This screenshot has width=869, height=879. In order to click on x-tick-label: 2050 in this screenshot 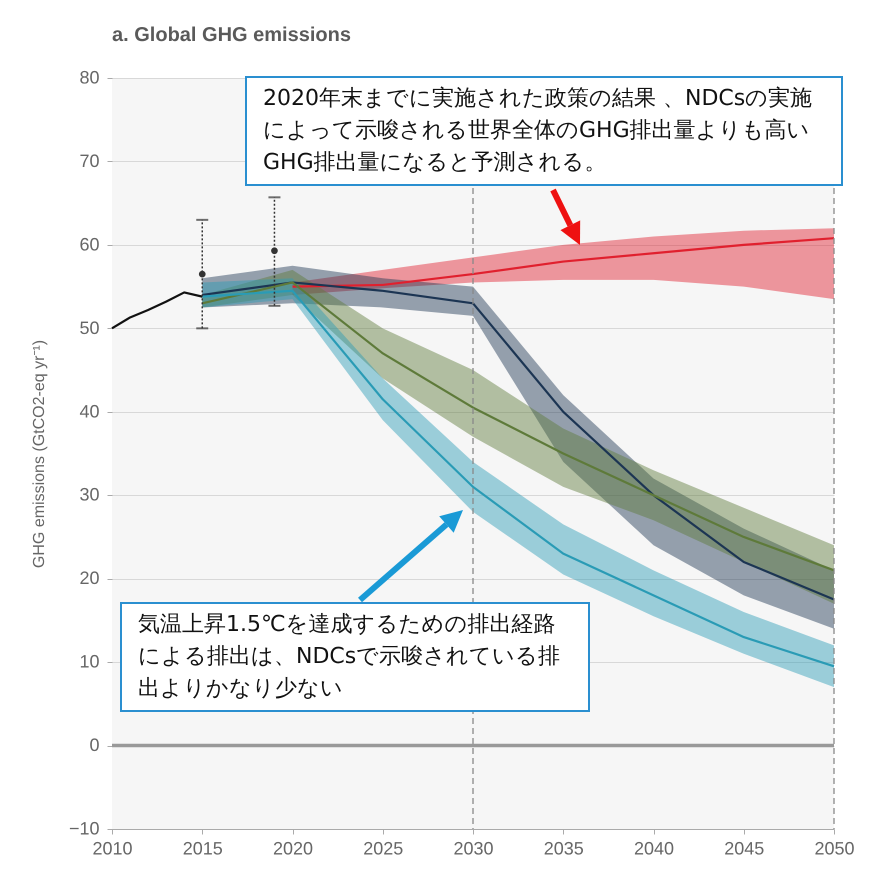, I will do `click(834, 848)`.